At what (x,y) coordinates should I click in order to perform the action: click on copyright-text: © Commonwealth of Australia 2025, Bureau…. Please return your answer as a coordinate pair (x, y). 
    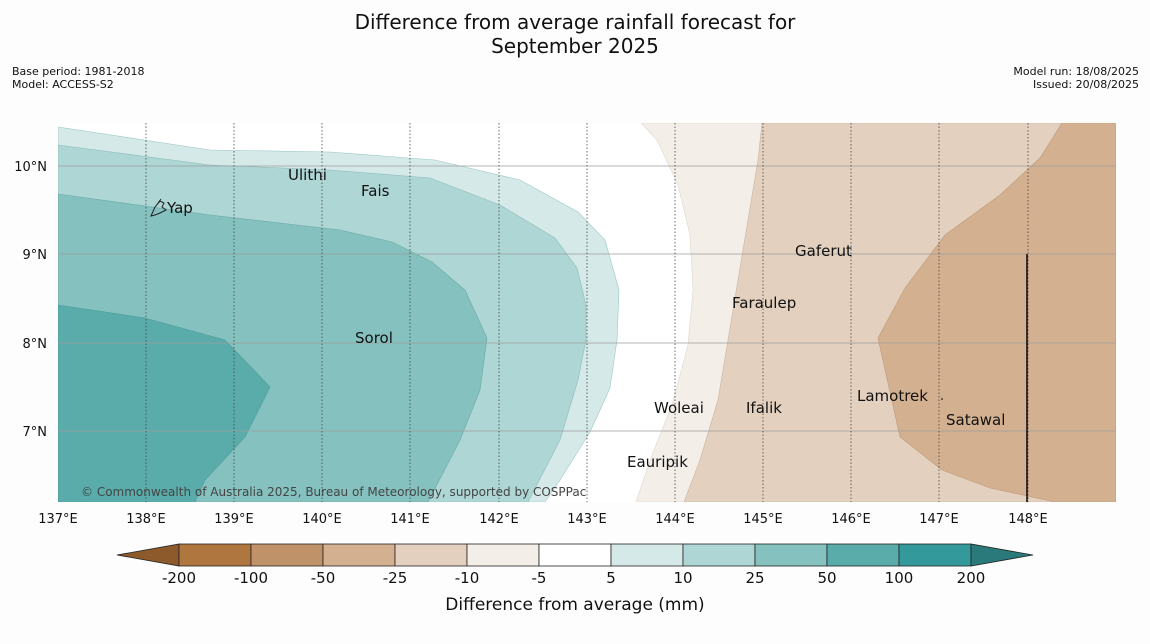
    Looking at the image, I should click on (333, 492).